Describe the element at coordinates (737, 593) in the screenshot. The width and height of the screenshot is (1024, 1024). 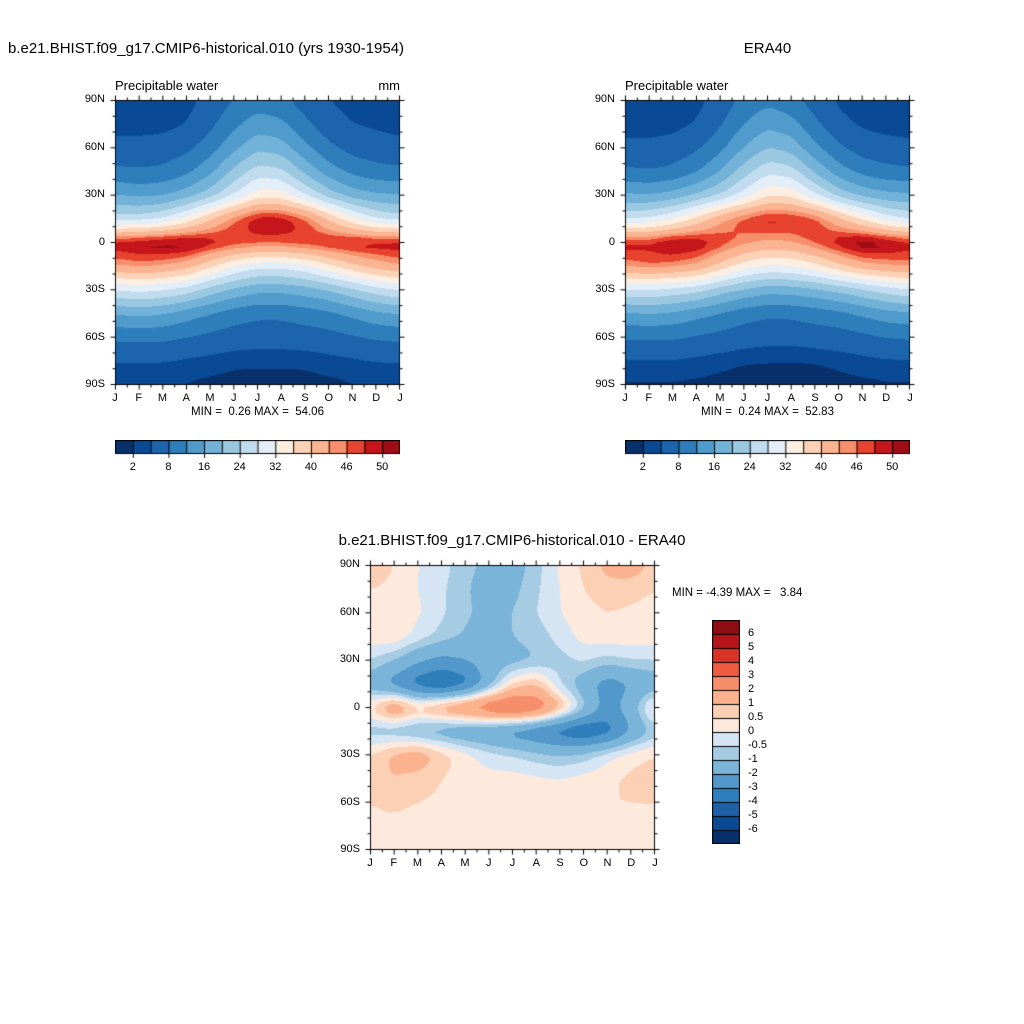
I see `diff-minmax-label: MIN = -4.39 MAX = 3.84` at that location.